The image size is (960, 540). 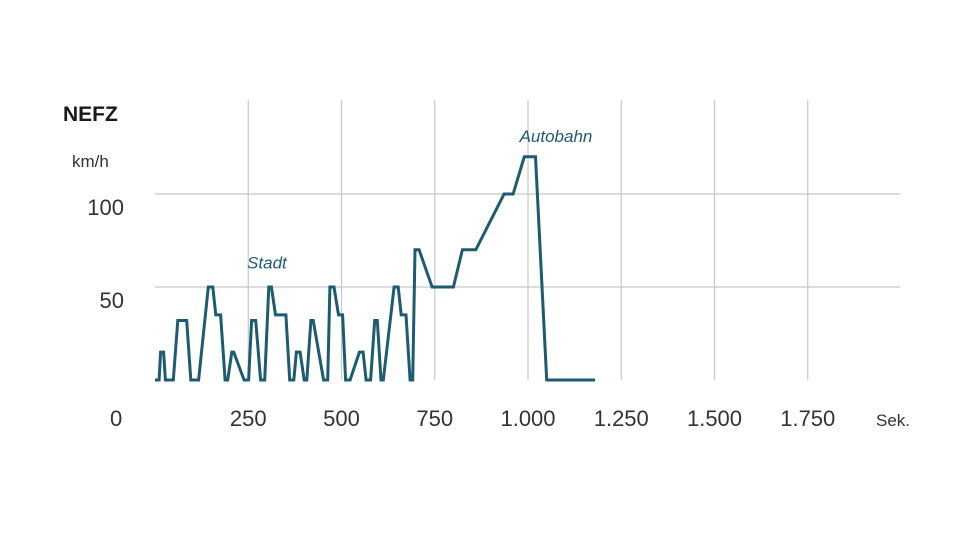 What do you see at coordinates (434, 418) in the screenshot?
I see `x-tick-label: 750` at bounding box center [434, 418].